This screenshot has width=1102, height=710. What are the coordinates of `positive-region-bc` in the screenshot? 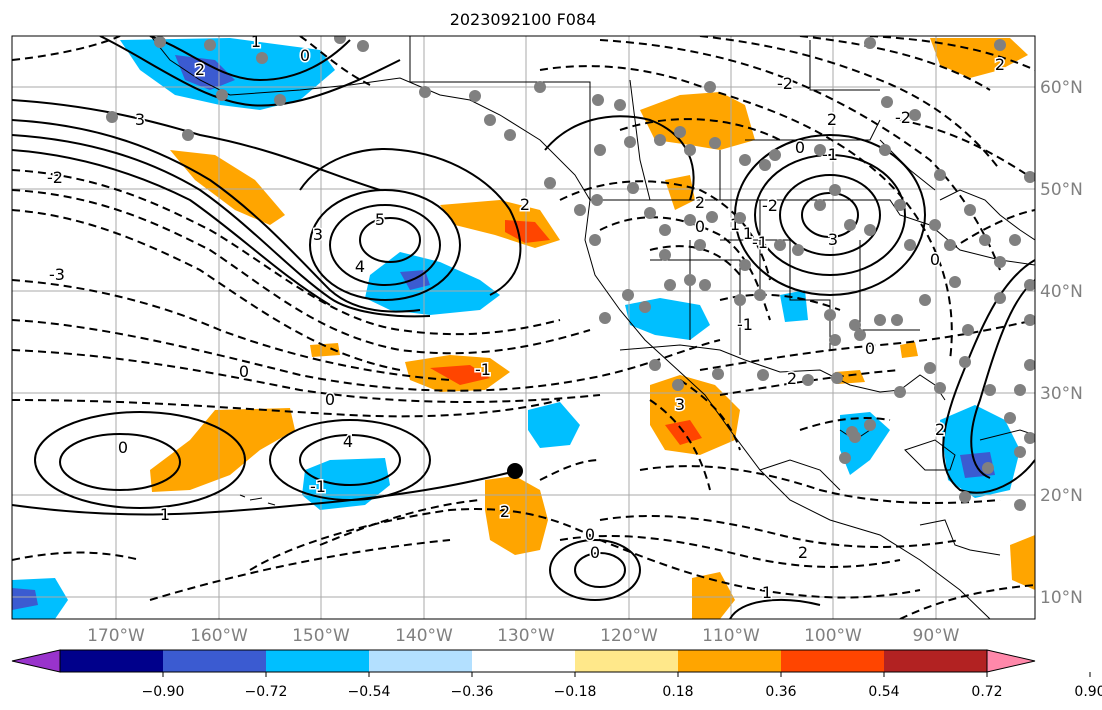 It's located at (697, 121).